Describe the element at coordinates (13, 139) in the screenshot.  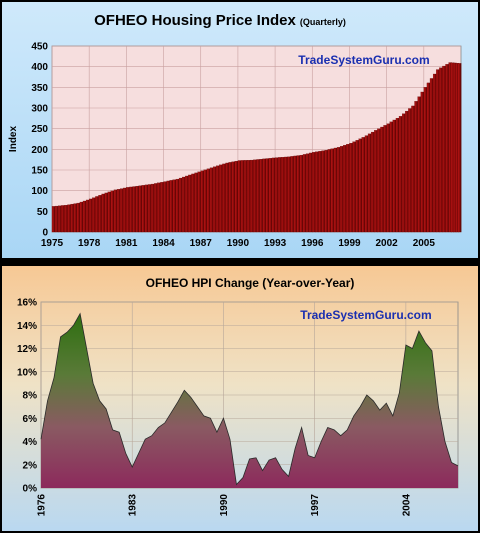
I see `top-y-axis-label: Index` at that location.